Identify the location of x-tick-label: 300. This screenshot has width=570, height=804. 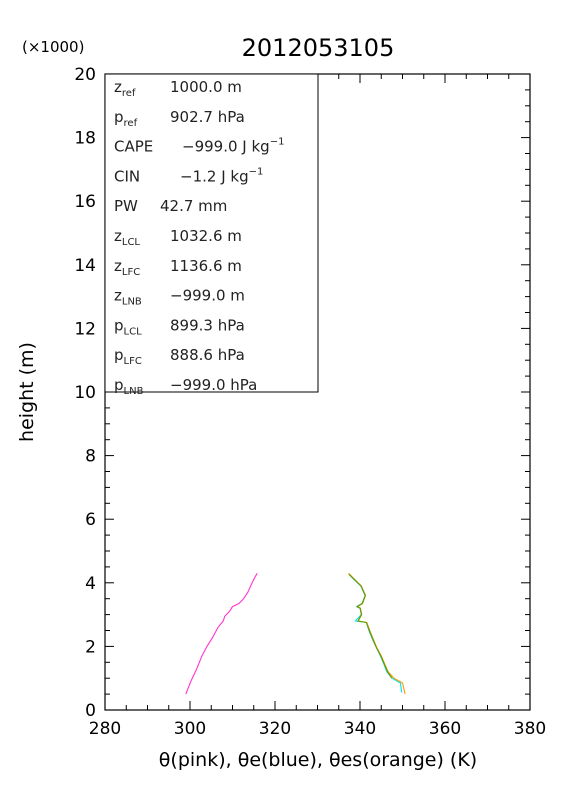
(190, 729).